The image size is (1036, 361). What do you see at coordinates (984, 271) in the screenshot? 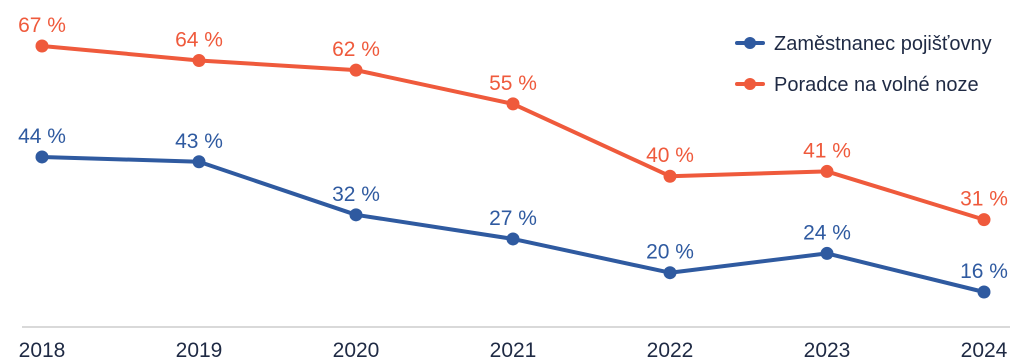
I see `data-label: 16 %` at bounding box center [984, 271].